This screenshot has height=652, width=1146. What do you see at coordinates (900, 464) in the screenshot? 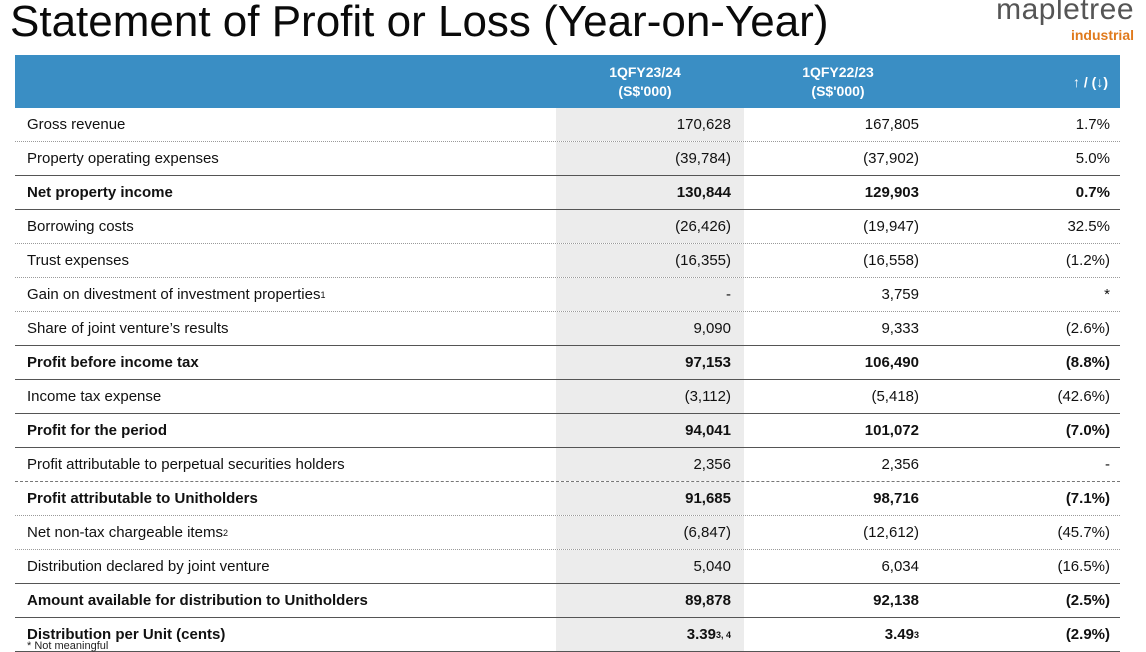
I see `prior-period-value-text: 2,356` at bounding box center [900, 464].